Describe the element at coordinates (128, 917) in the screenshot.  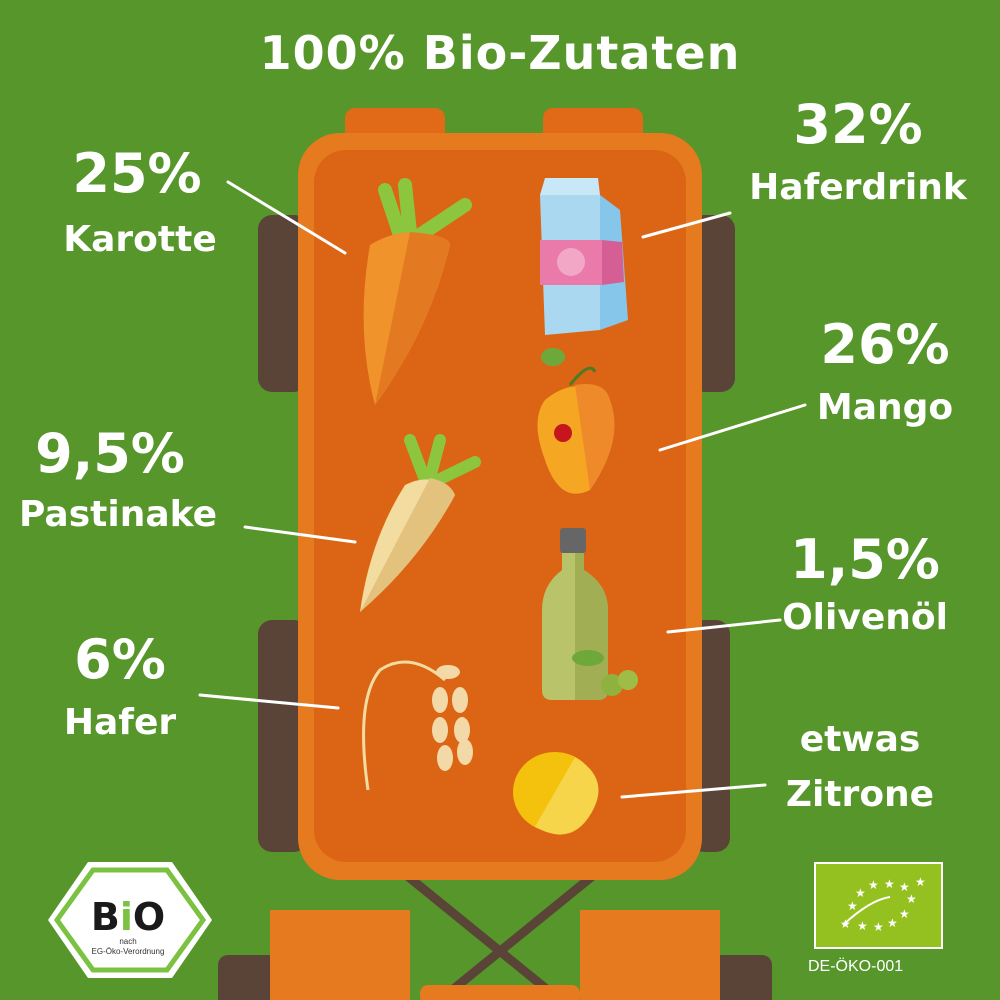
I see `svg-text: BiO` at that location.